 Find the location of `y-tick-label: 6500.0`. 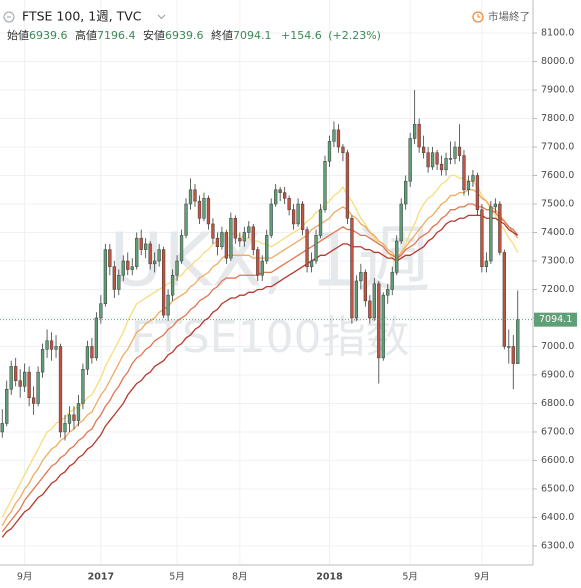

y-tick-label: 6500.0 is located at coordinates (557, 488).